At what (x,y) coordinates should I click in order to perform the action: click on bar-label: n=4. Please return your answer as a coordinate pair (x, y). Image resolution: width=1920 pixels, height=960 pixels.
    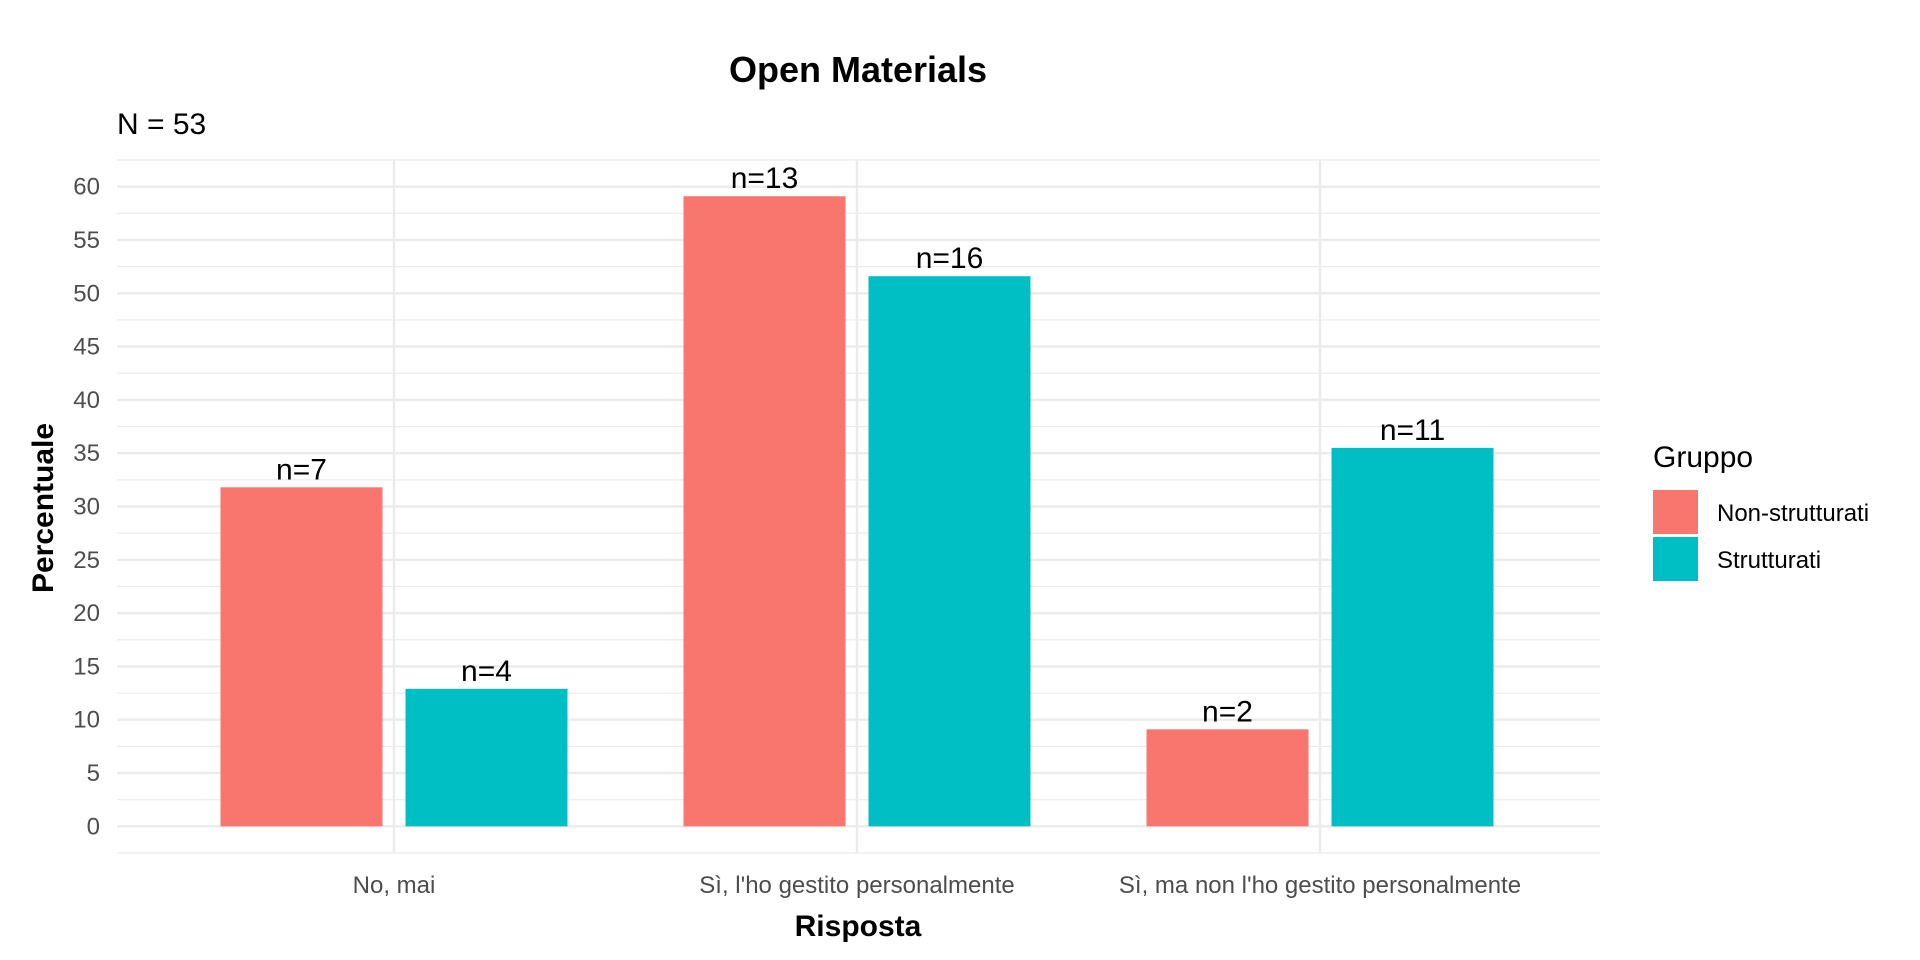
    Looking at the image, I should click on (486, 671).